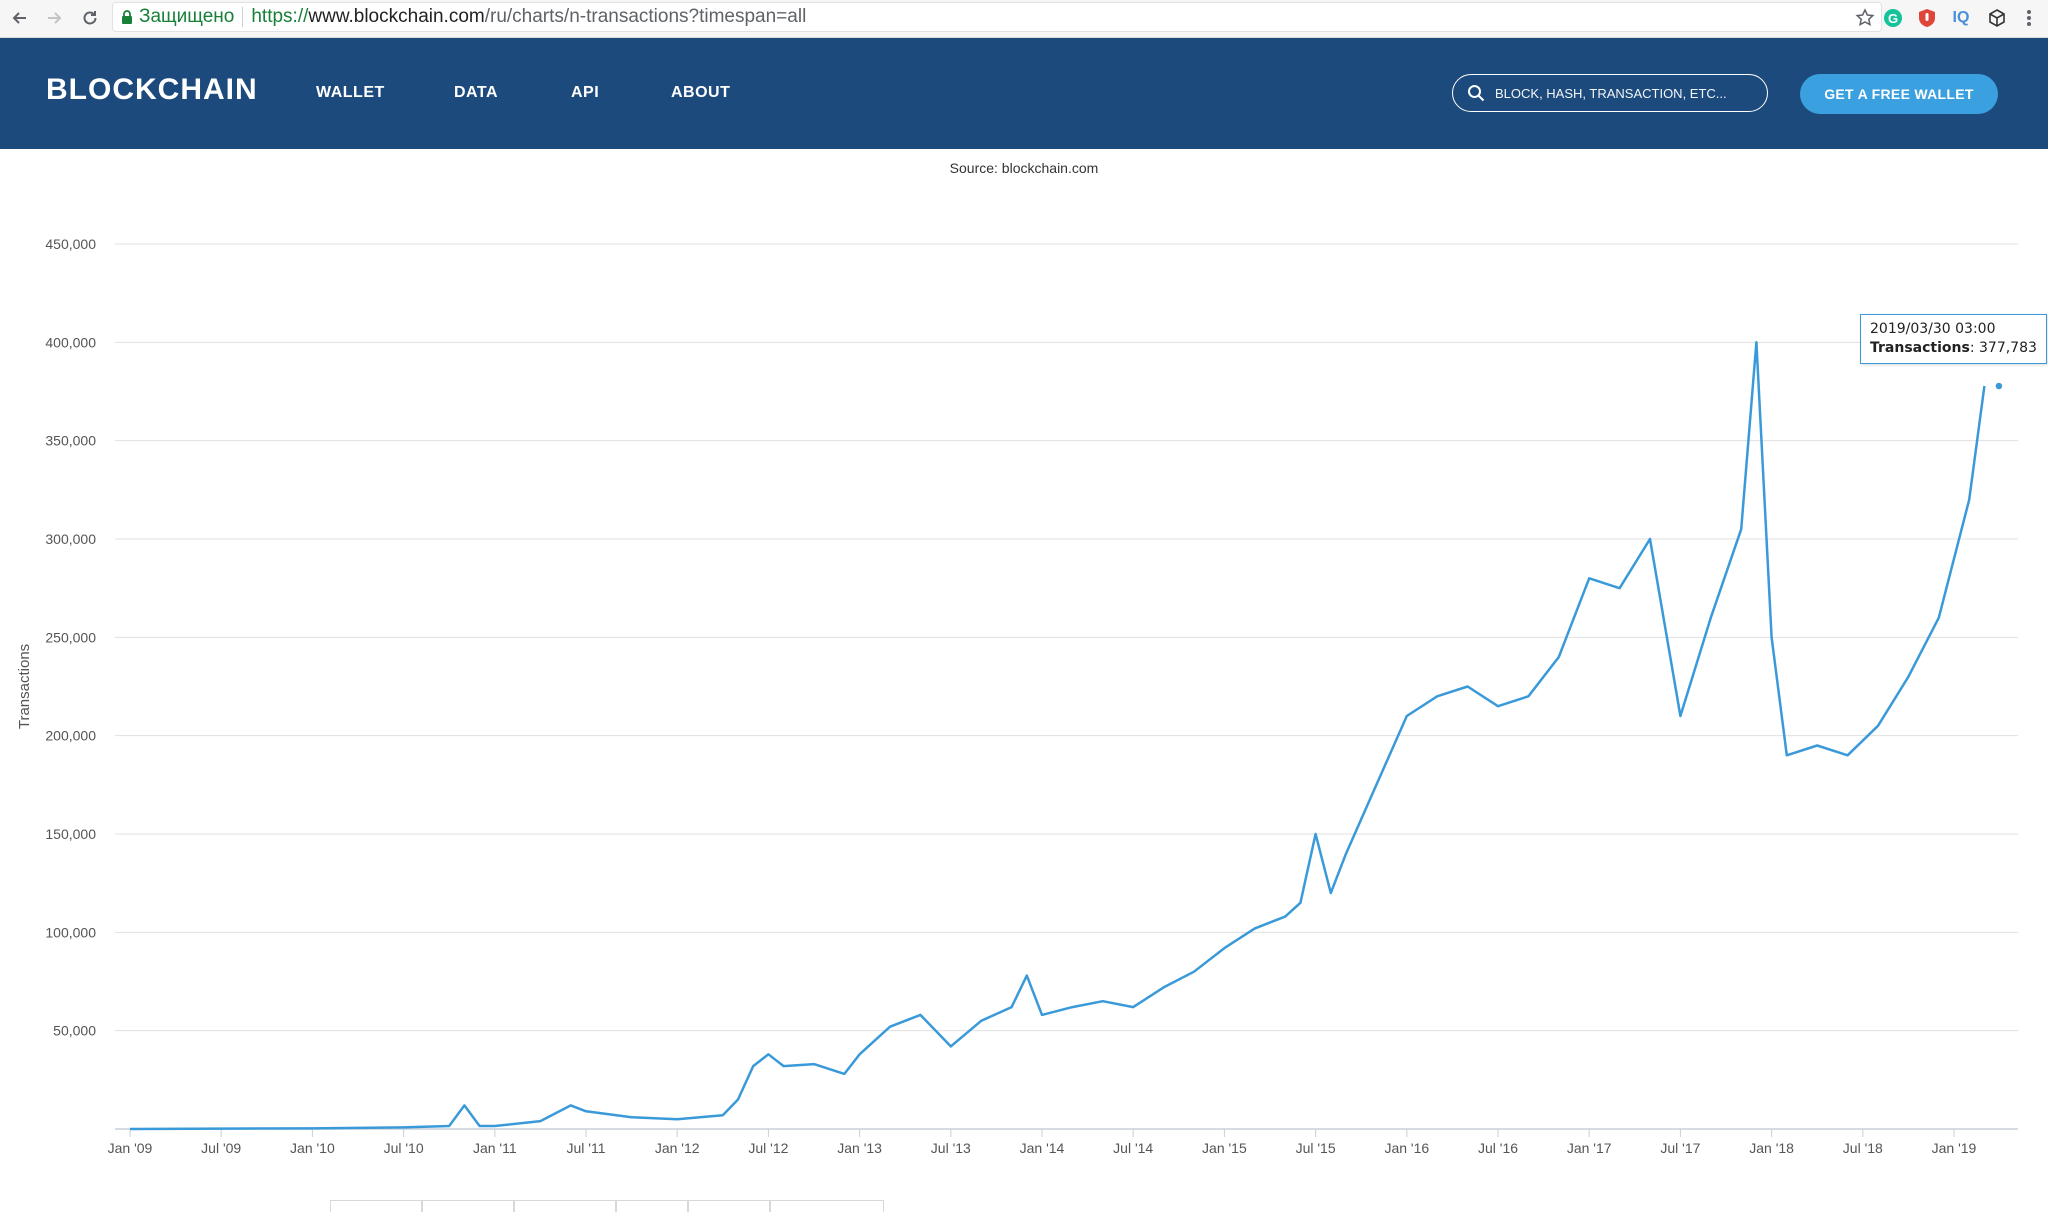 This screenshot has width=2048, height=1212. I want to click on y-tick-label: 150,000, so click(70, 834).